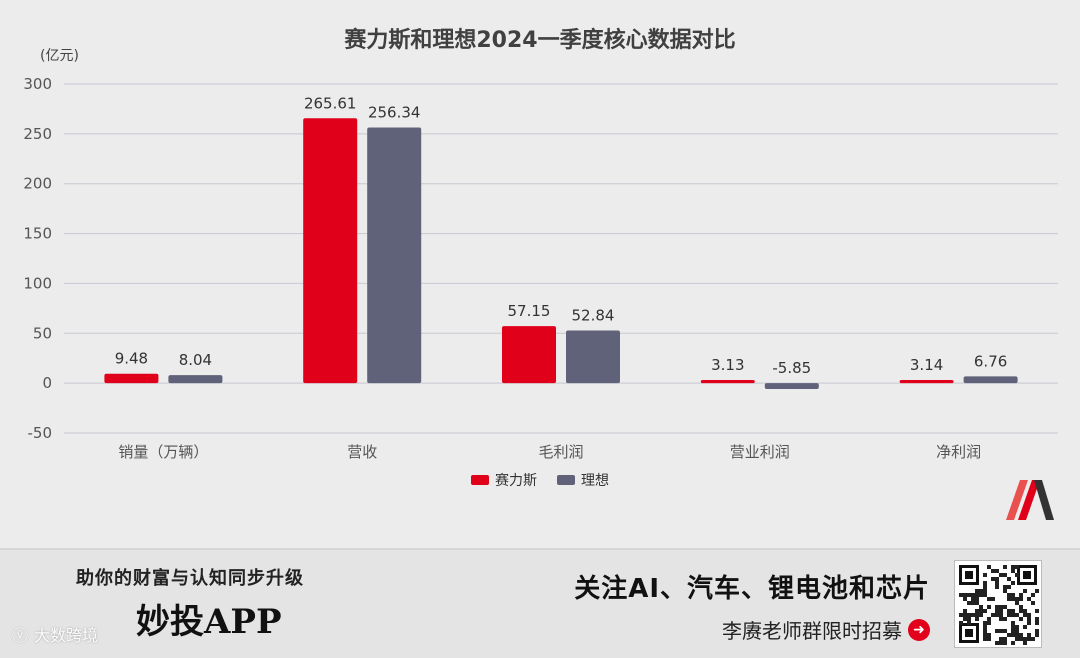 This screenshot has height=658, width=1080. I want to click on banner-brand: 妙投APP, so click(209, 622).